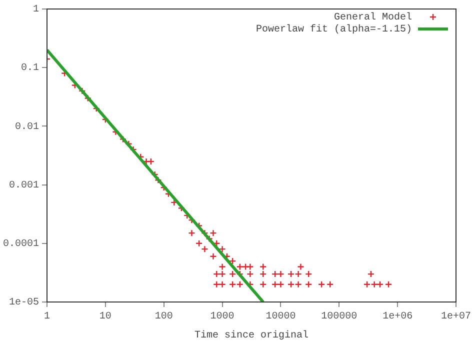 This screenshot has width=474, height=345. I want to click on legend-label: Powerlaw fit (alpha=-1.15), so click(334, 30).